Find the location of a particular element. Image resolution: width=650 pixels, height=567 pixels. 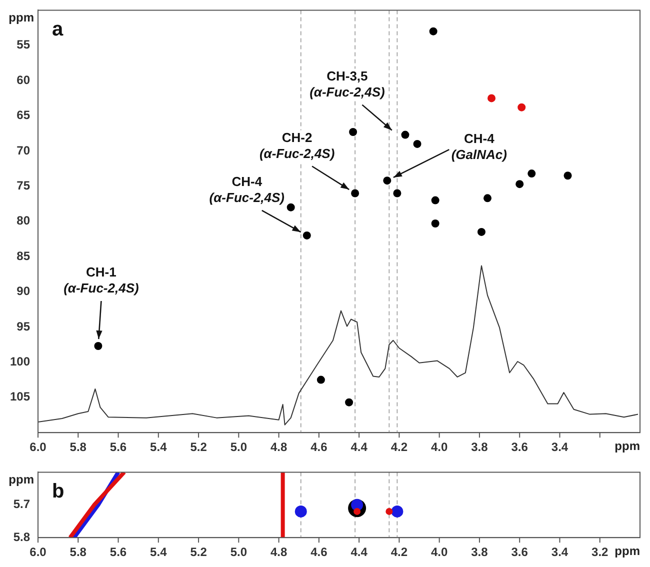

y-tick-label: 5.8 is located at coordinates (21, 537).